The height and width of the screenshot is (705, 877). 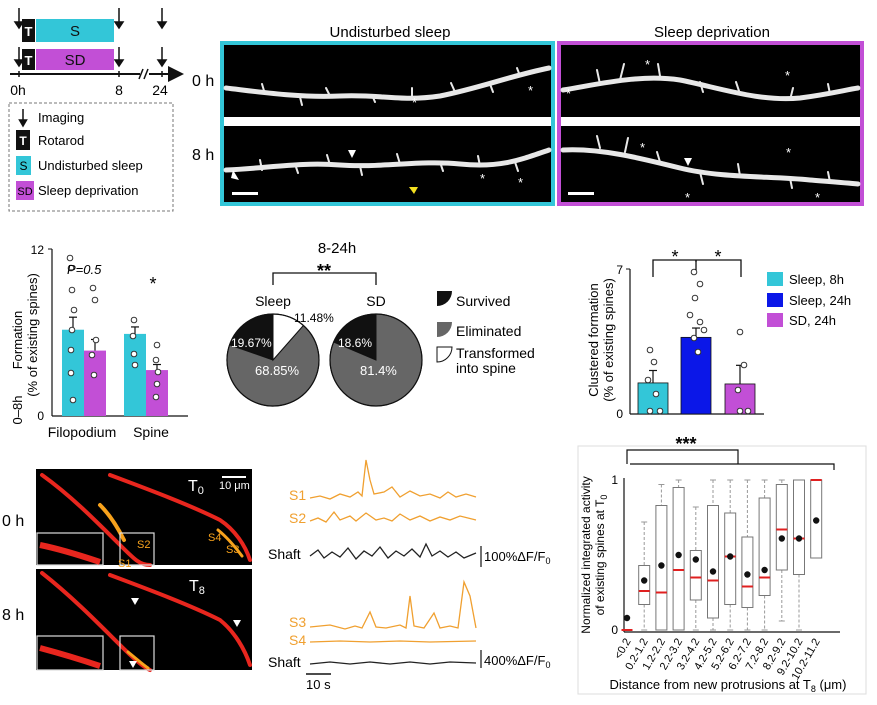 What do you see at coordinates (152, 284) in the screenshot?
I see `formation-significance-star: *` at bounding box center [152, 284].